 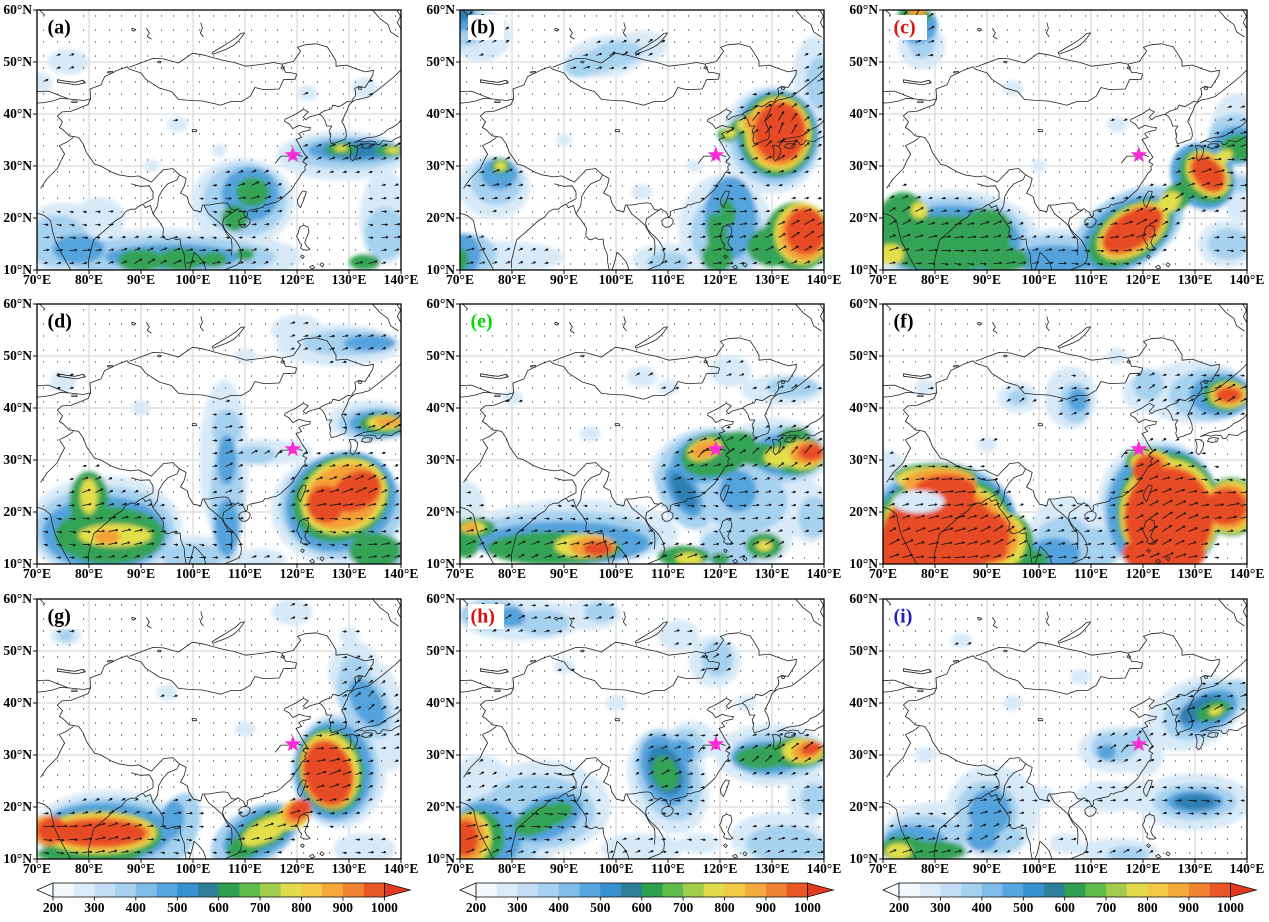 I want to click on svg-text: 500, so click(x=177, y=907).